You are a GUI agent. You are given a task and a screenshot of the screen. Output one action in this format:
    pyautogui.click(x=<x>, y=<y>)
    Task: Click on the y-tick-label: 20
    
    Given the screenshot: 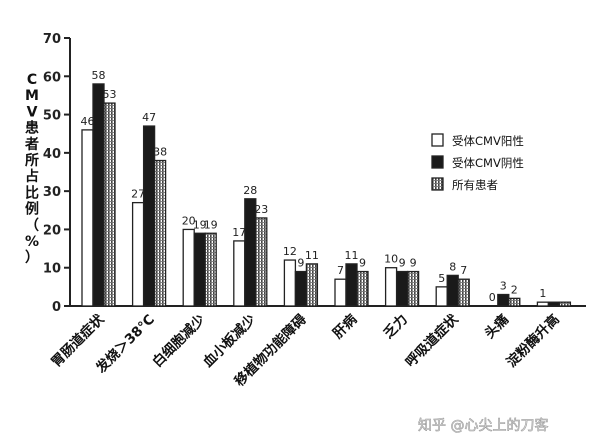 What is the action you would take?
    pyautogui.click(x=52, y=230)
    